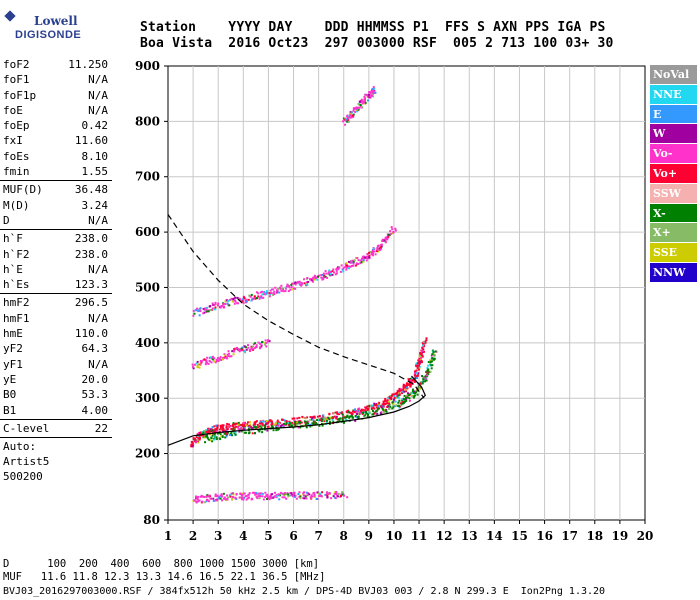 The height and width of the screenshot is (600, 700). Describe the element at coordinates (16, 303) in the screenshot. I see `param-key: hmF2` at that location.